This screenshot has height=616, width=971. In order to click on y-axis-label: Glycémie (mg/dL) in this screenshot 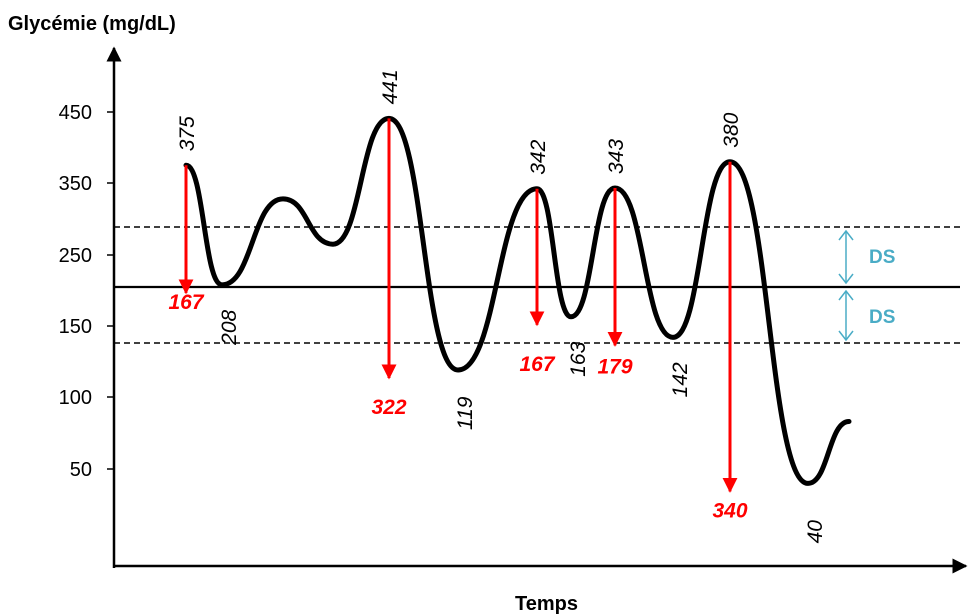, I will do `click(92, 24)`.